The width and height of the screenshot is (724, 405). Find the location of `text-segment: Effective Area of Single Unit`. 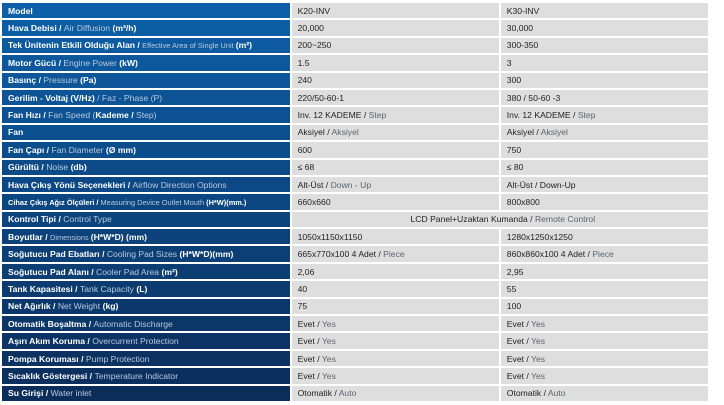

text-segment: Effective Area of Single Unit is located at coordinates (189, 46).